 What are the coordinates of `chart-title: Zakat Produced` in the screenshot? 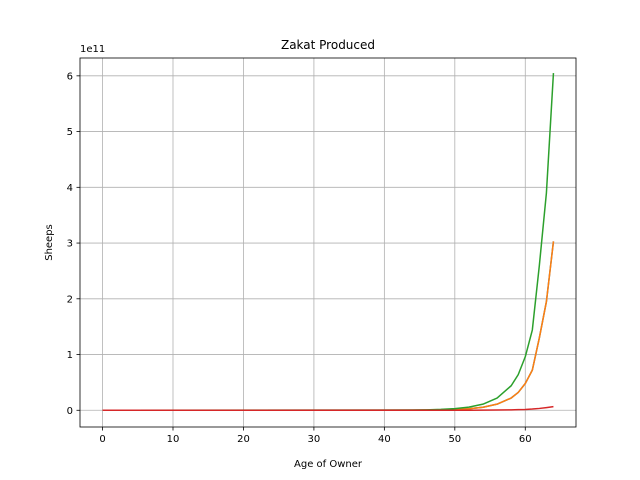 It's located at (328, 45).